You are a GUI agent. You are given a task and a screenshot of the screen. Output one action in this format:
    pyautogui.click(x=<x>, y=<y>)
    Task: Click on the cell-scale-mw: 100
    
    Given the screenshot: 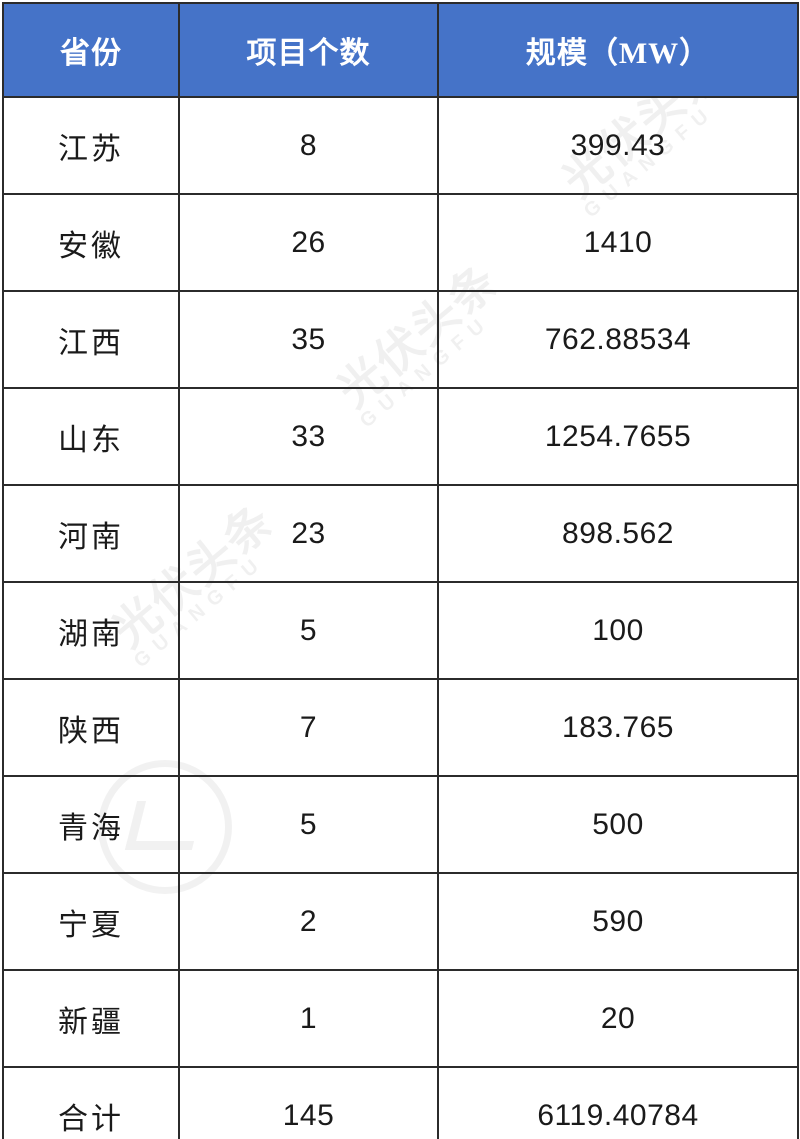 What is the action you would take?
    pyautogui.click(x=618, y=630)
    